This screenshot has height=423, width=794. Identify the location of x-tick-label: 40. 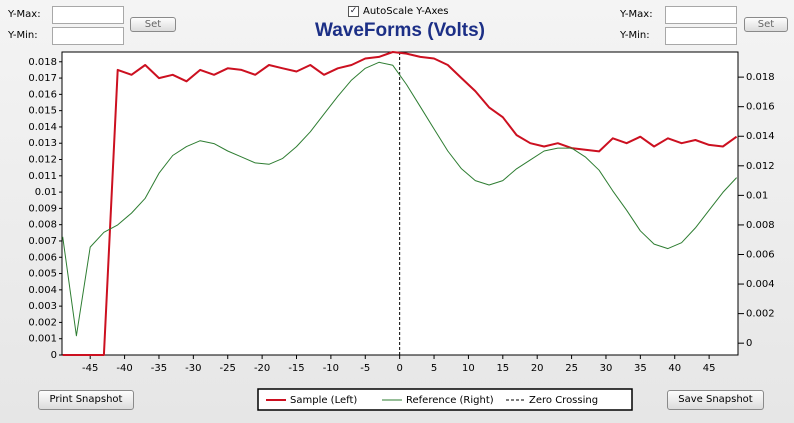
(674, 368).